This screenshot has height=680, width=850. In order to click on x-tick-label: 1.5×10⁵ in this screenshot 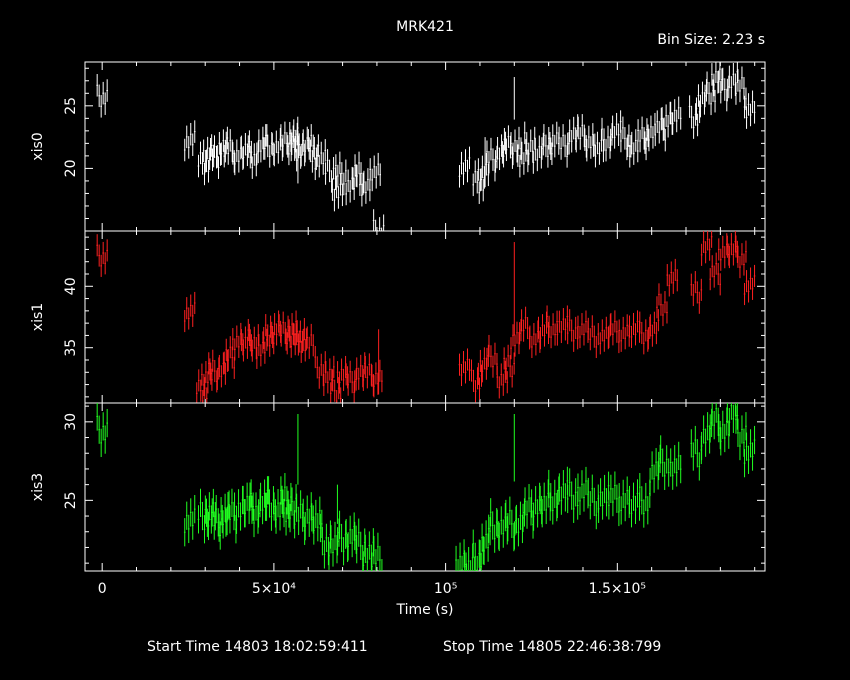, I will do `click(617, 589)`.